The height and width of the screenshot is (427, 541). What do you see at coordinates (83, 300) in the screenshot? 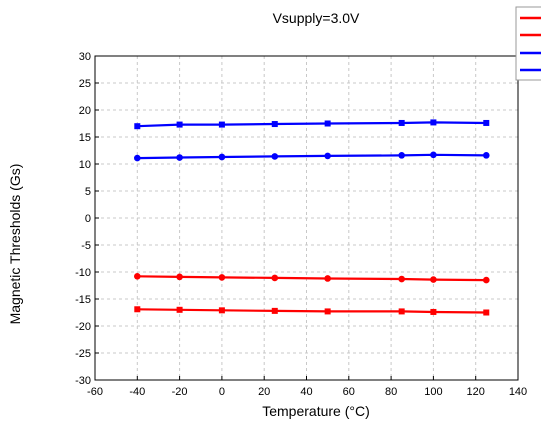
I see `y-tick-label: -15` at bounding box center [83, 300].